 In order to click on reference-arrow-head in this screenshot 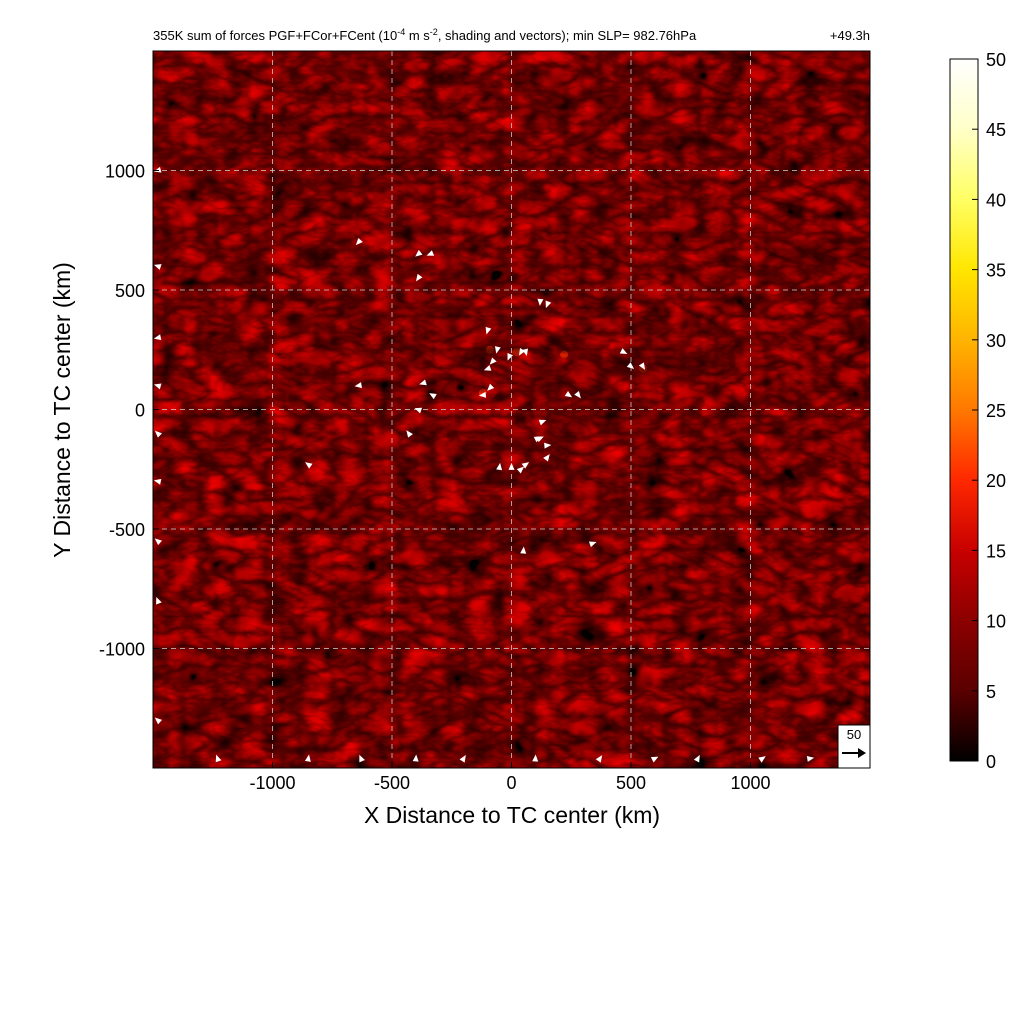, I will do `click(862, 753)`.